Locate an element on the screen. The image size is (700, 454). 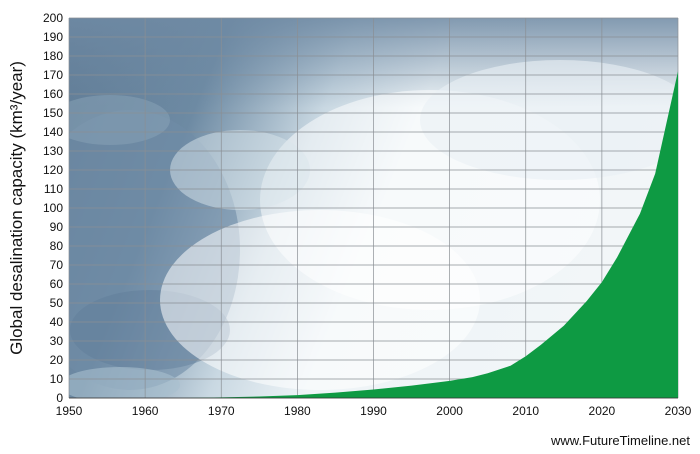
y-tick-label: 60 is located at coordinates (57, 284).